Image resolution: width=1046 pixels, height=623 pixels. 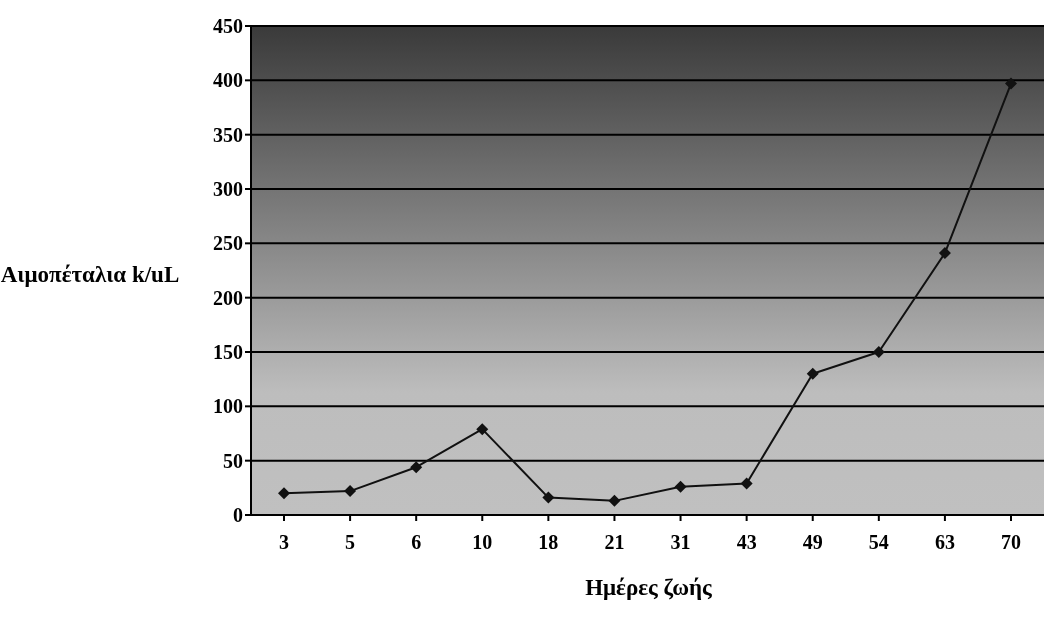 What do you see at coordinates (284, 542) in the screenshot?
I see `x-tick-label: 3` at bounding box center [284, 542].